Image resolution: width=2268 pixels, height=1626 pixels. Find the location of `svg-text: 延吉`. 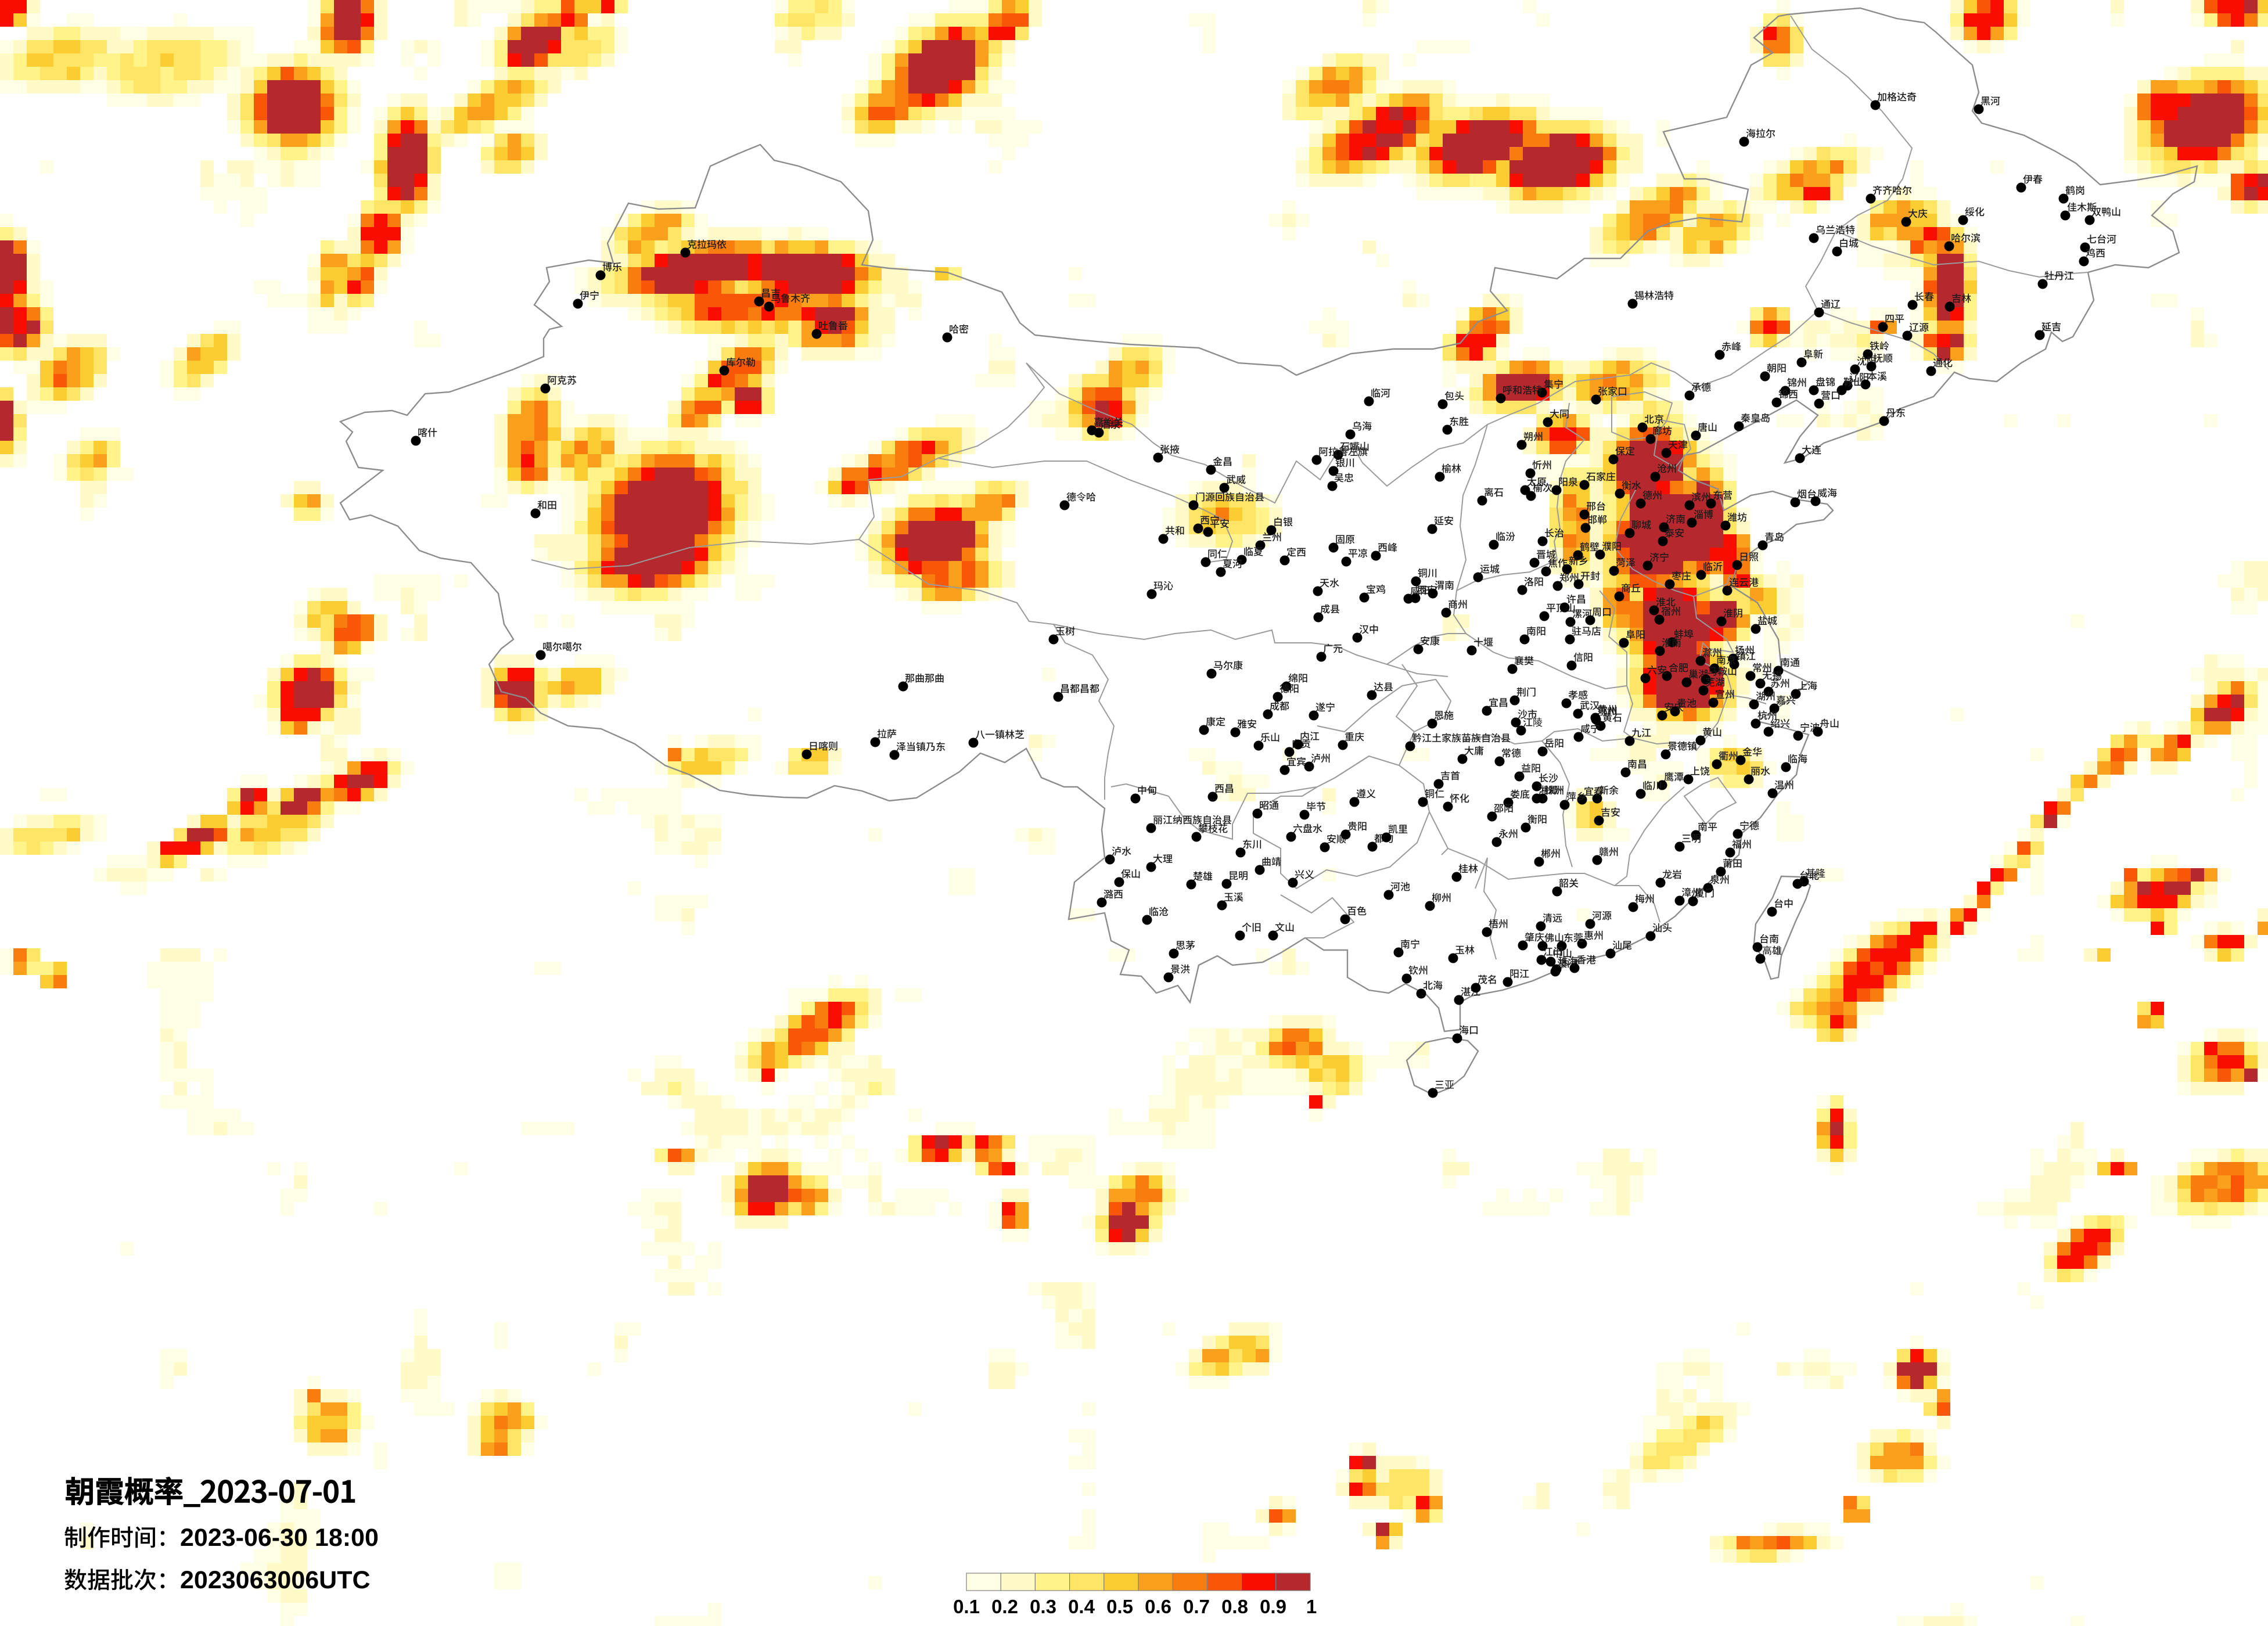

svg-text: 延吉 is located at coordinates (2051, 326).